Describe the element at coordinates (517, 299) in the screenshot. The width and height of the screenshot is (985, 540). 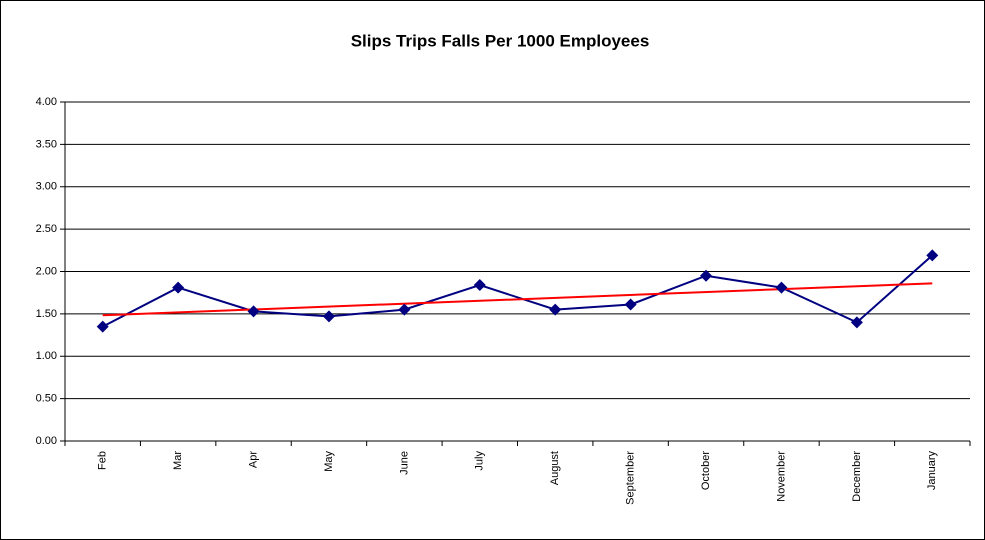
I see `trendline` at that location.